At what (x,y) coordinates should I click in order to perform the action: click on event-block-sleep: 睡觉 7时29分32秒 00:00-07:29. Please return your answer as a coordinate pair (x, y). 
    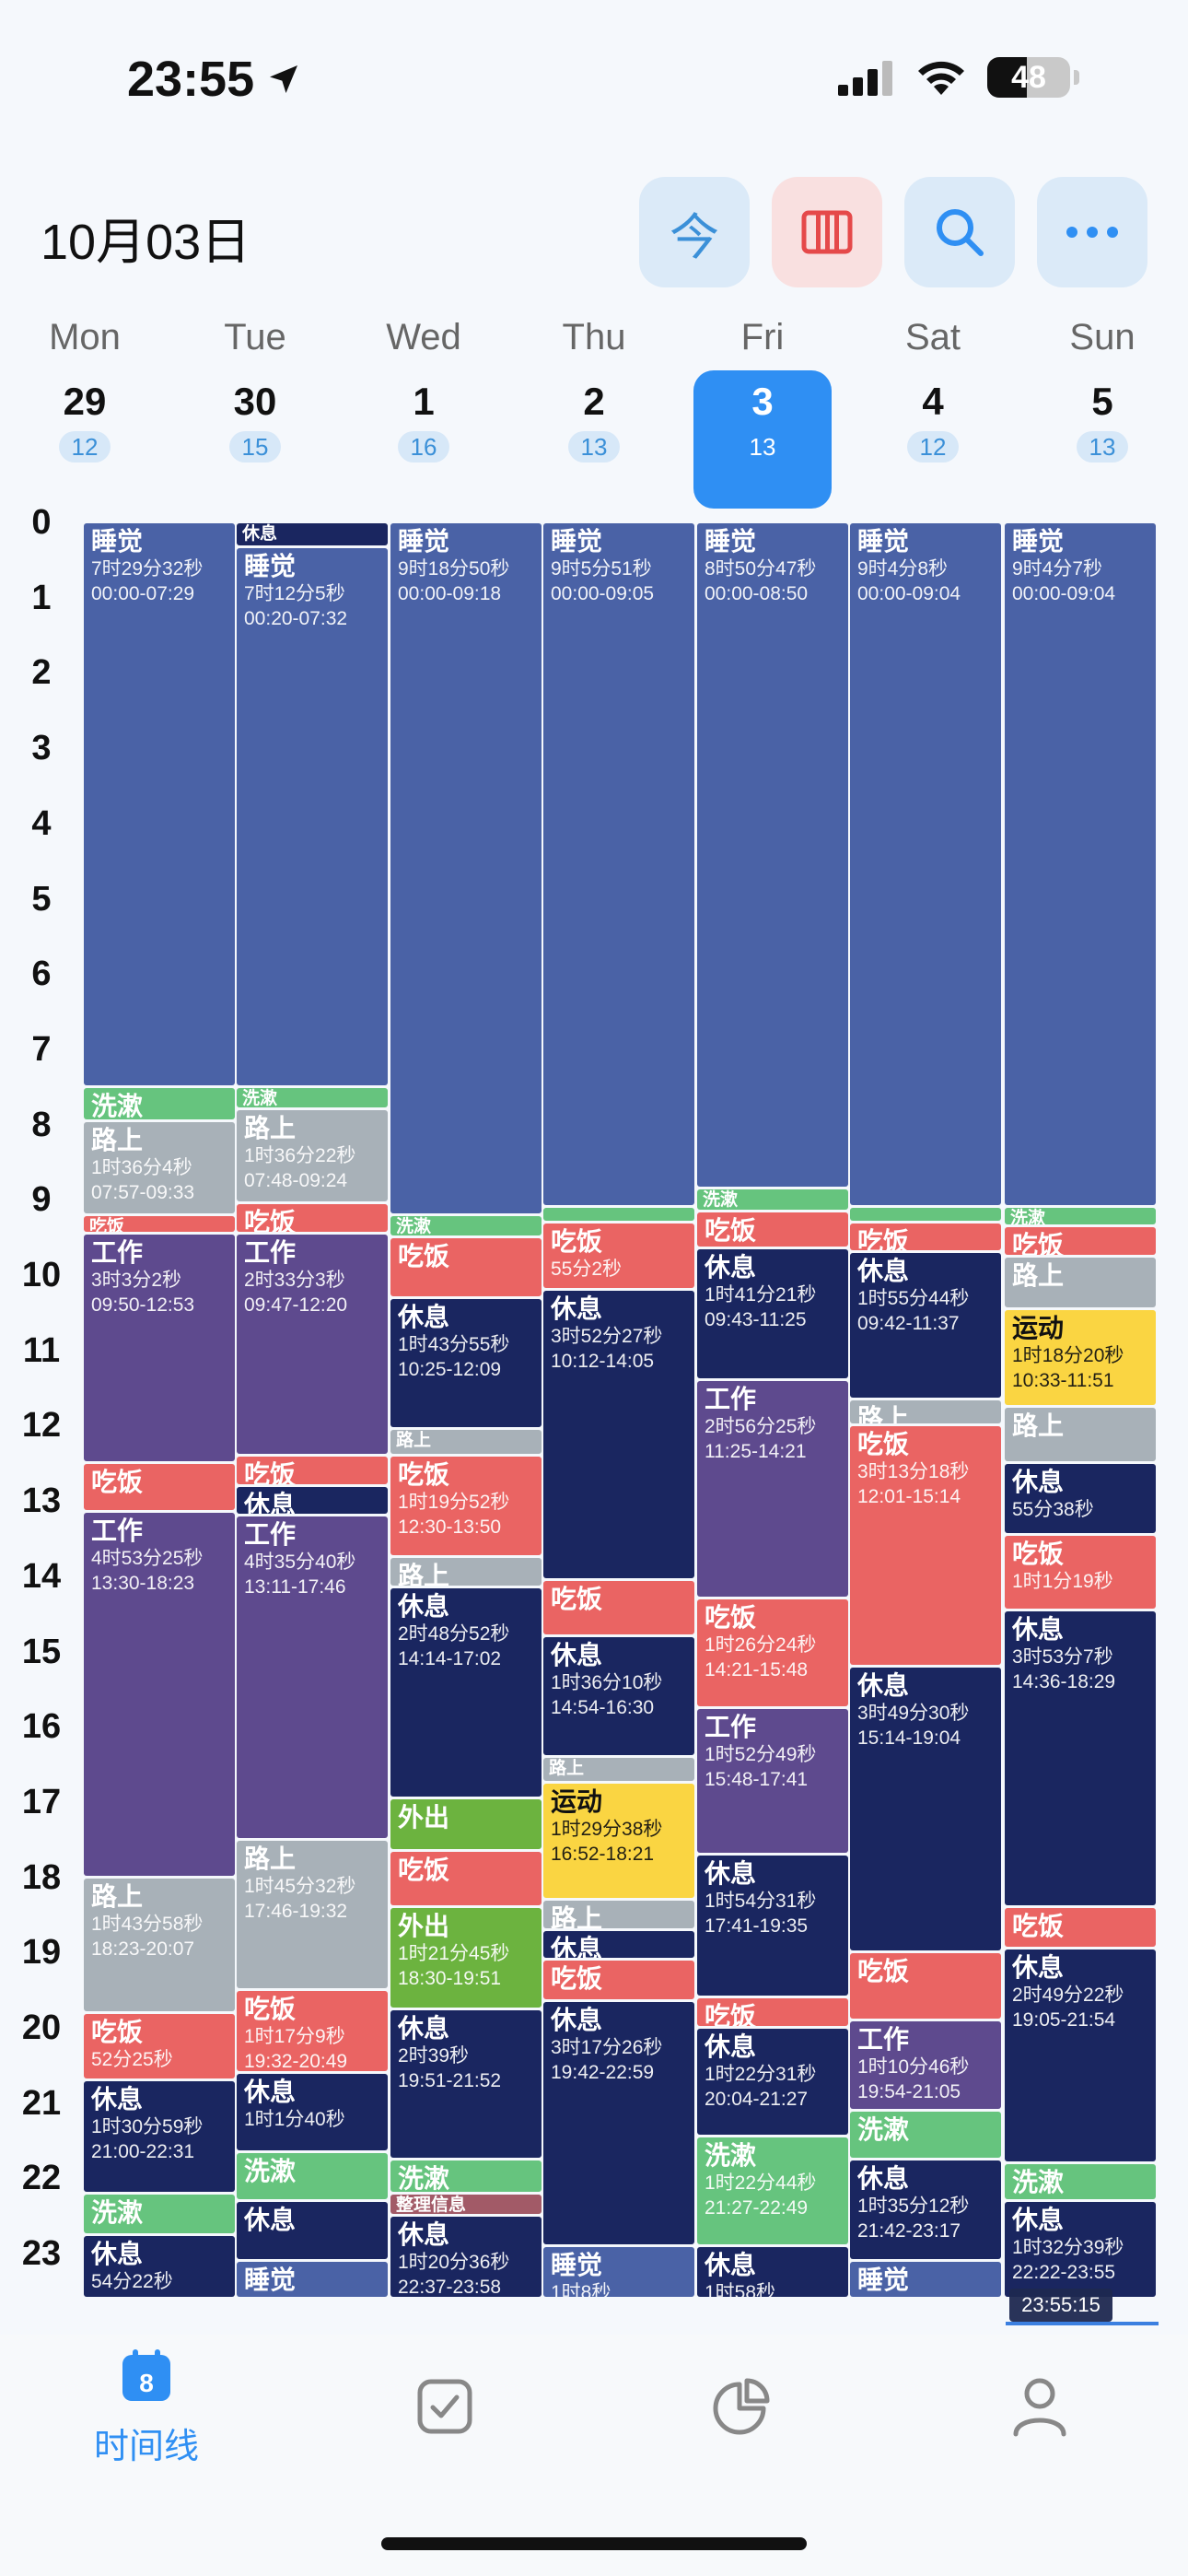
    Looking at the image, I should click on (160, 804).